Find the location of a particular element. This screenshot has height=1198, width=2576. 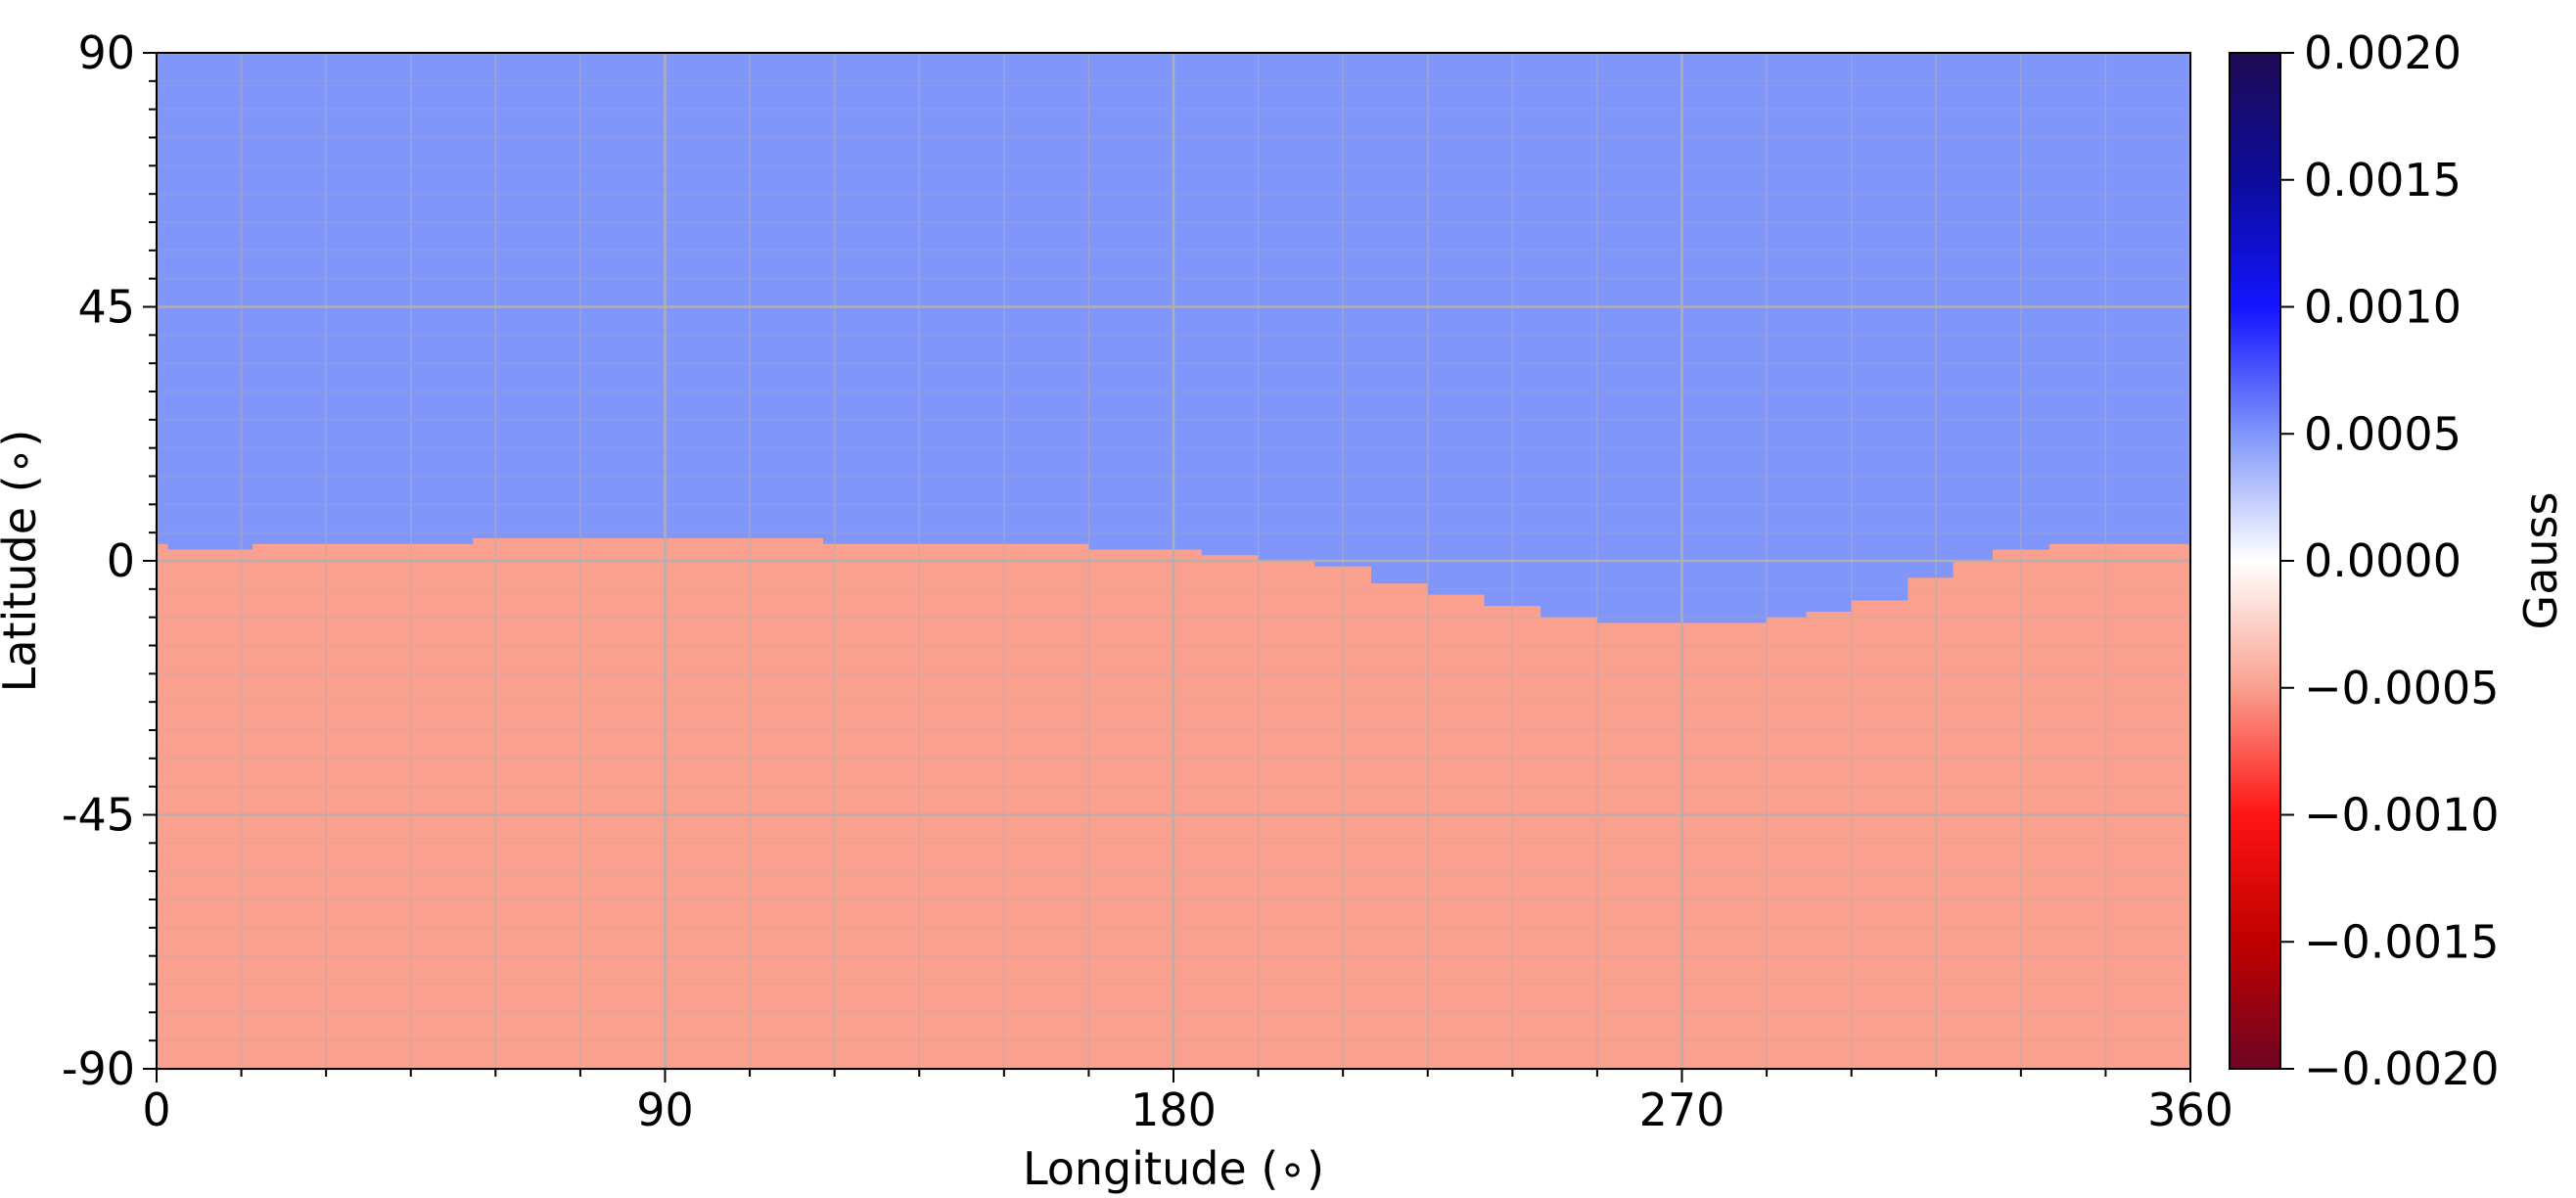

x-axis: 0 90 180 270 360 is located at coordinates (1187, 1102).